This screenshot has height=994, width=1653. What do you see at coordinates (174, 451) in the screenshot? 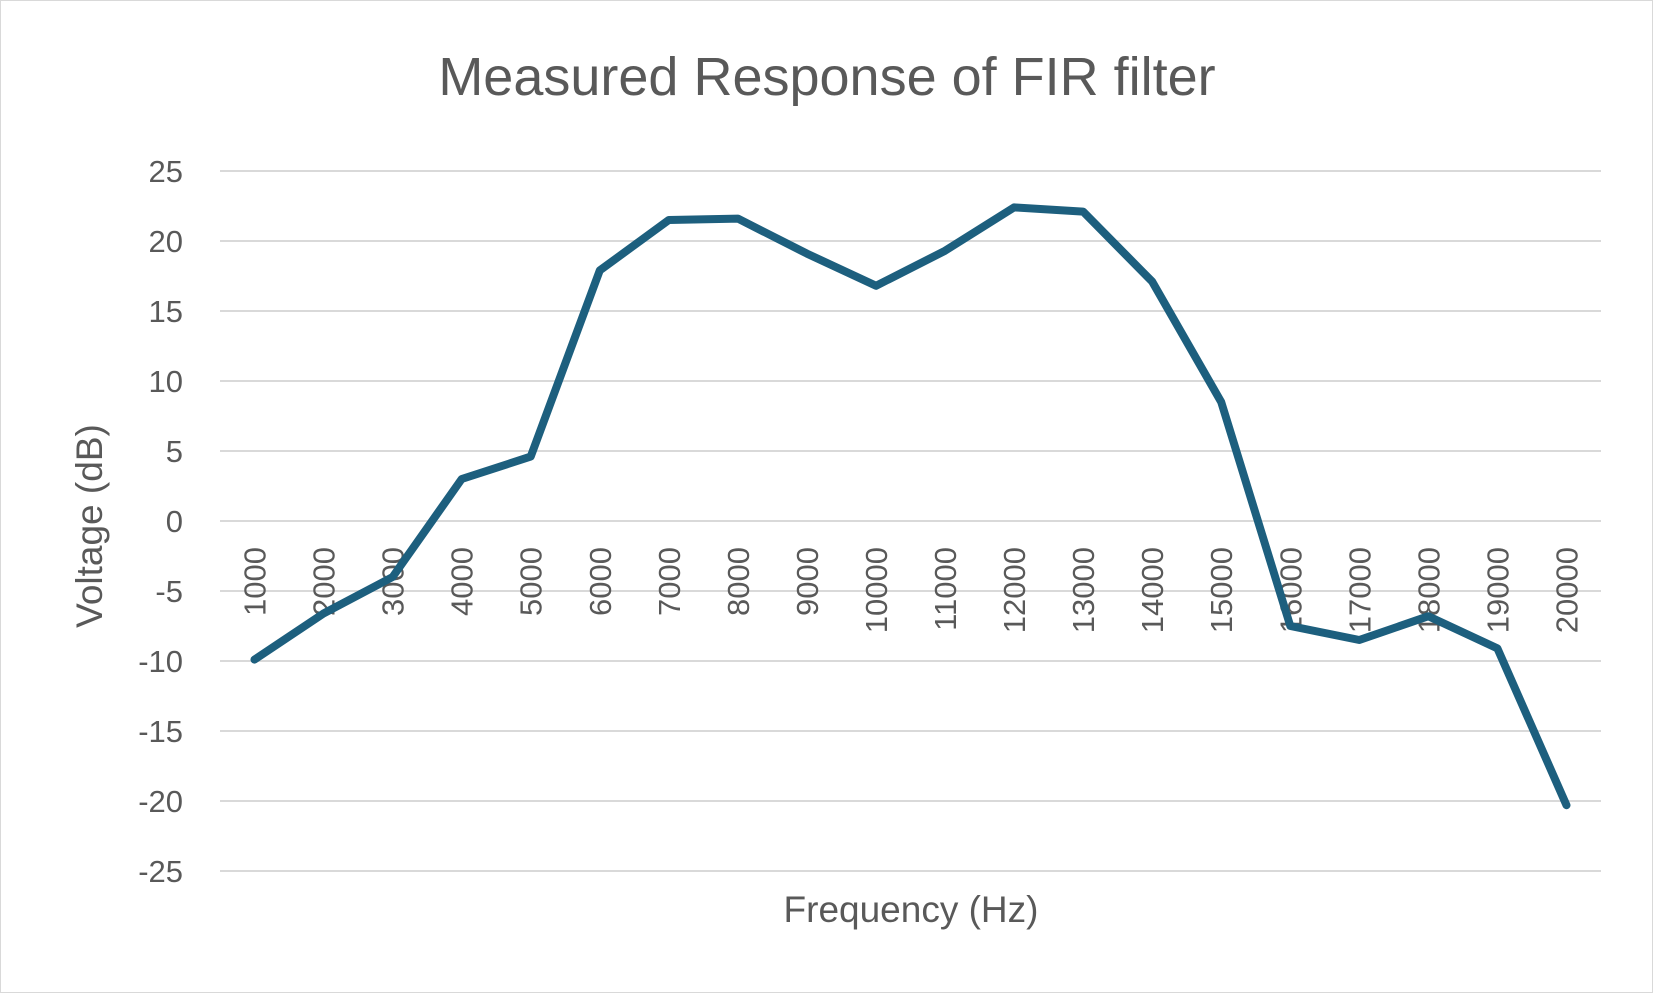
I see `y-tick-label: 5` at bounding box center [174, 451].